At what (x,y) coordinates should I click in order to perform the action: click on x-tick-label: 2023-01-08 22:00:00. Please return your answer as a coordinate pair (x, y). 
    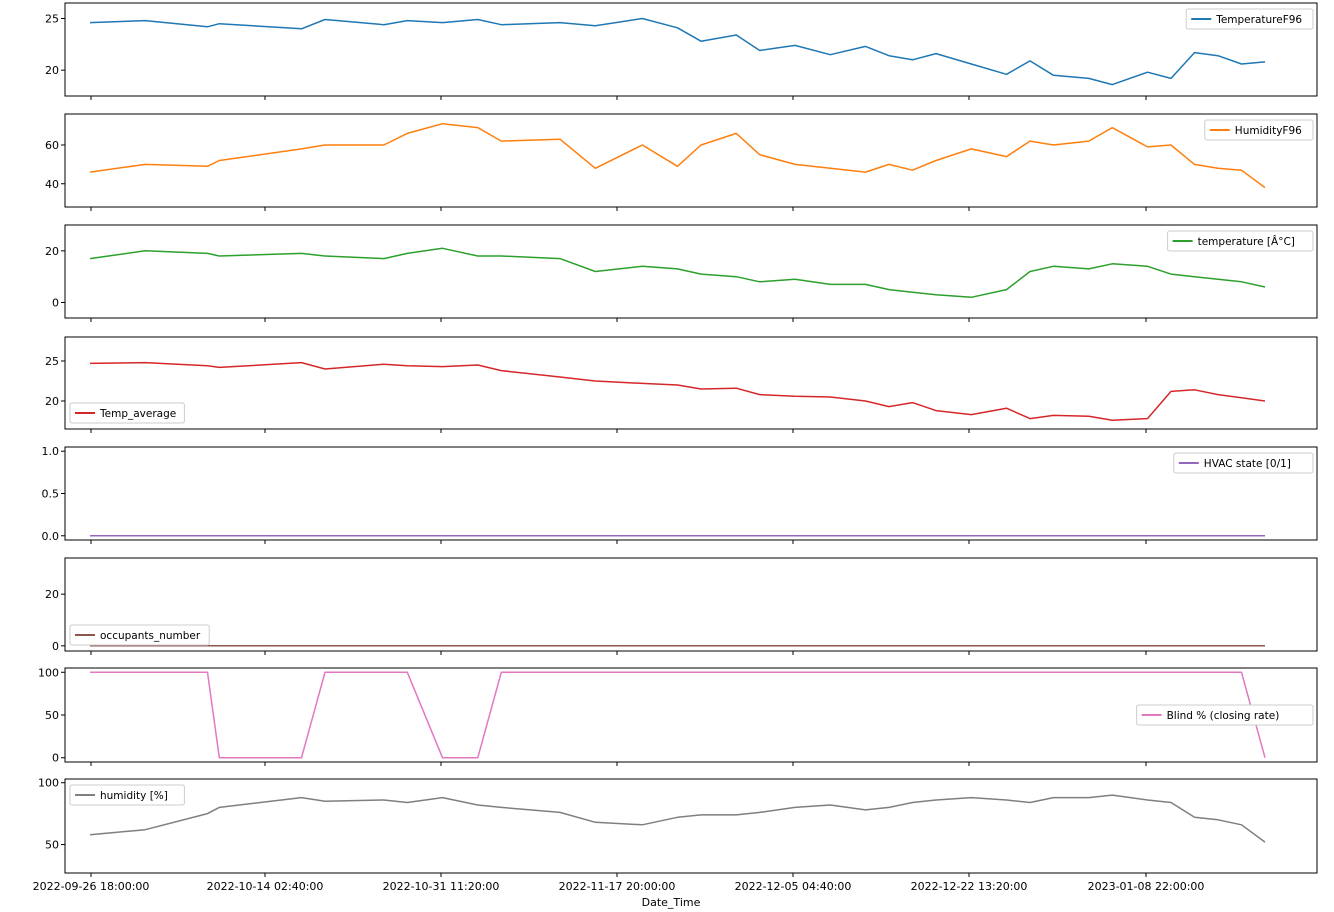
    Looking at the image, I should click on (1146, 886).